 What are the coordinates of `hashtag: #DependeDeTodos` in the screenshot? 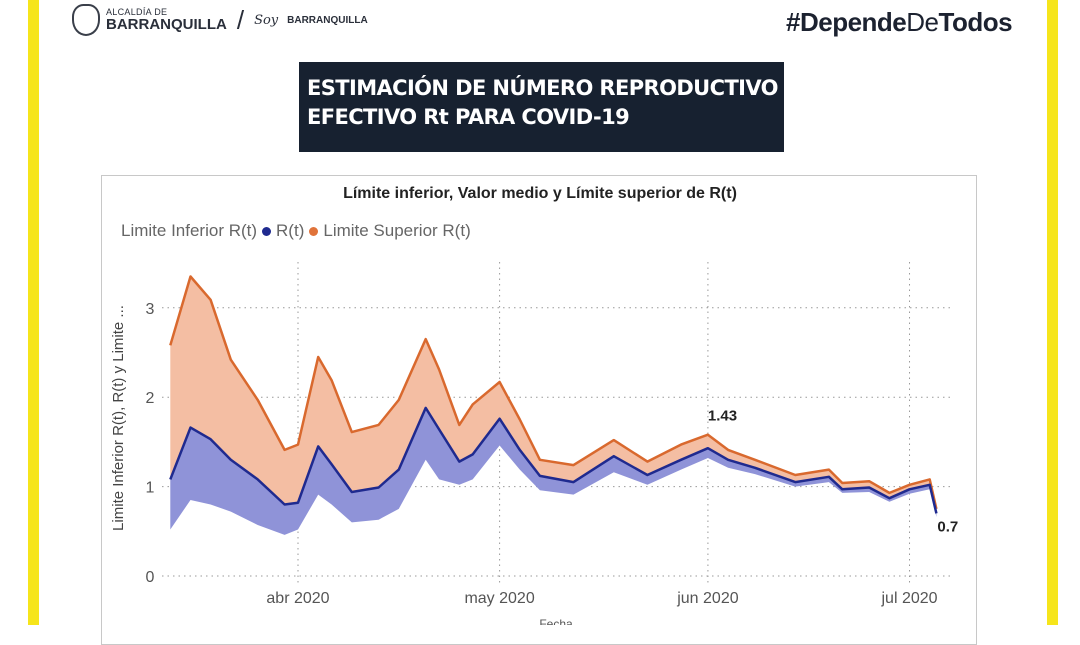 It's located at (899, 22).